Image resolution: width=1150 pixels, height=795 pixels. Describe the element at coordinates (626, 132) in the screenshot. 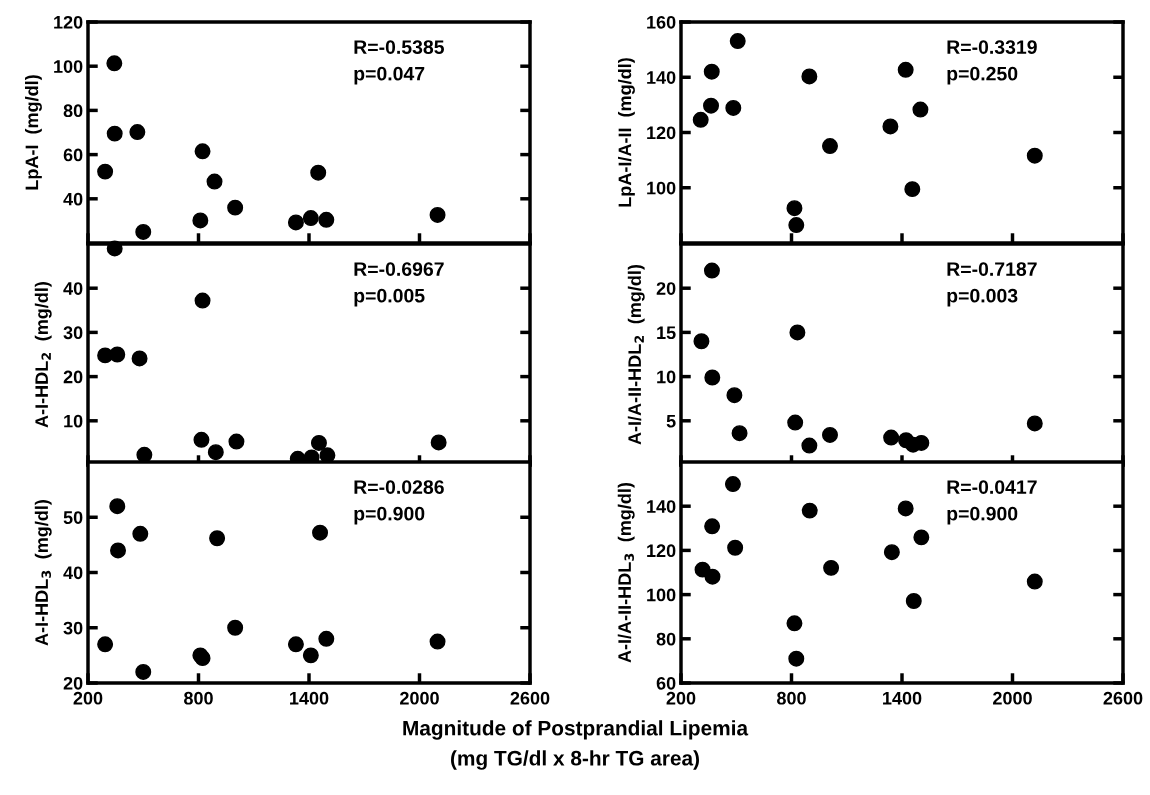

I see `y-axis-title: LpA-I/A-II (mg/dl)` at that location.